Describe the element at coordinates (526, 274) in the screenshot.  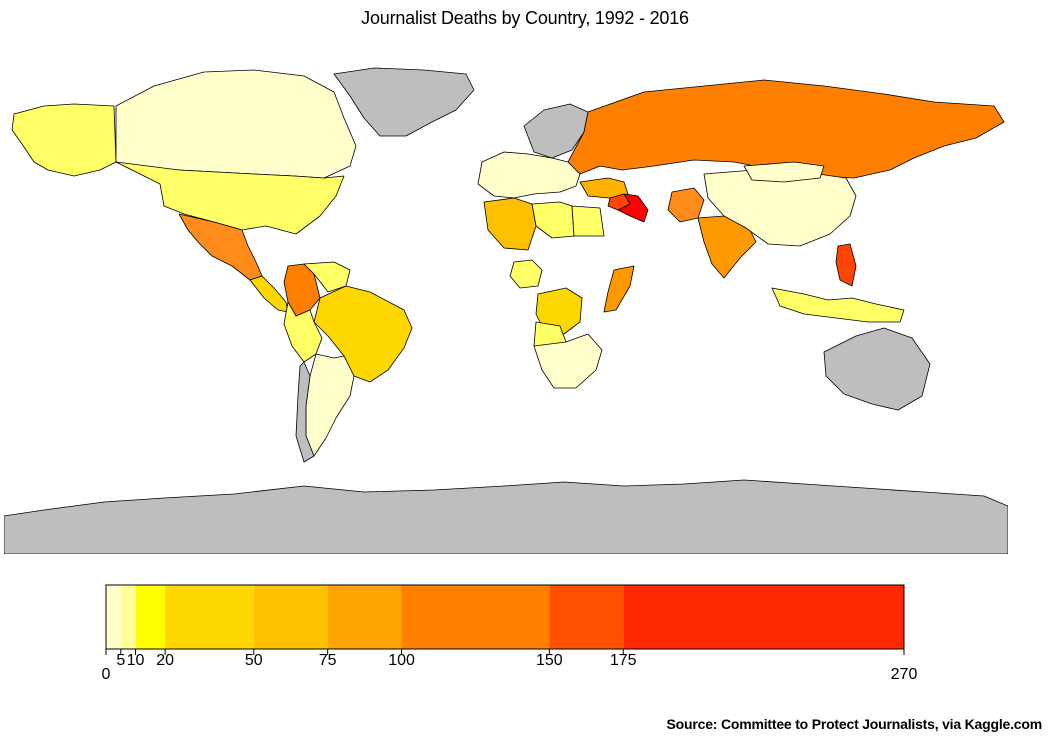
I see `region-nigeria` at that location.